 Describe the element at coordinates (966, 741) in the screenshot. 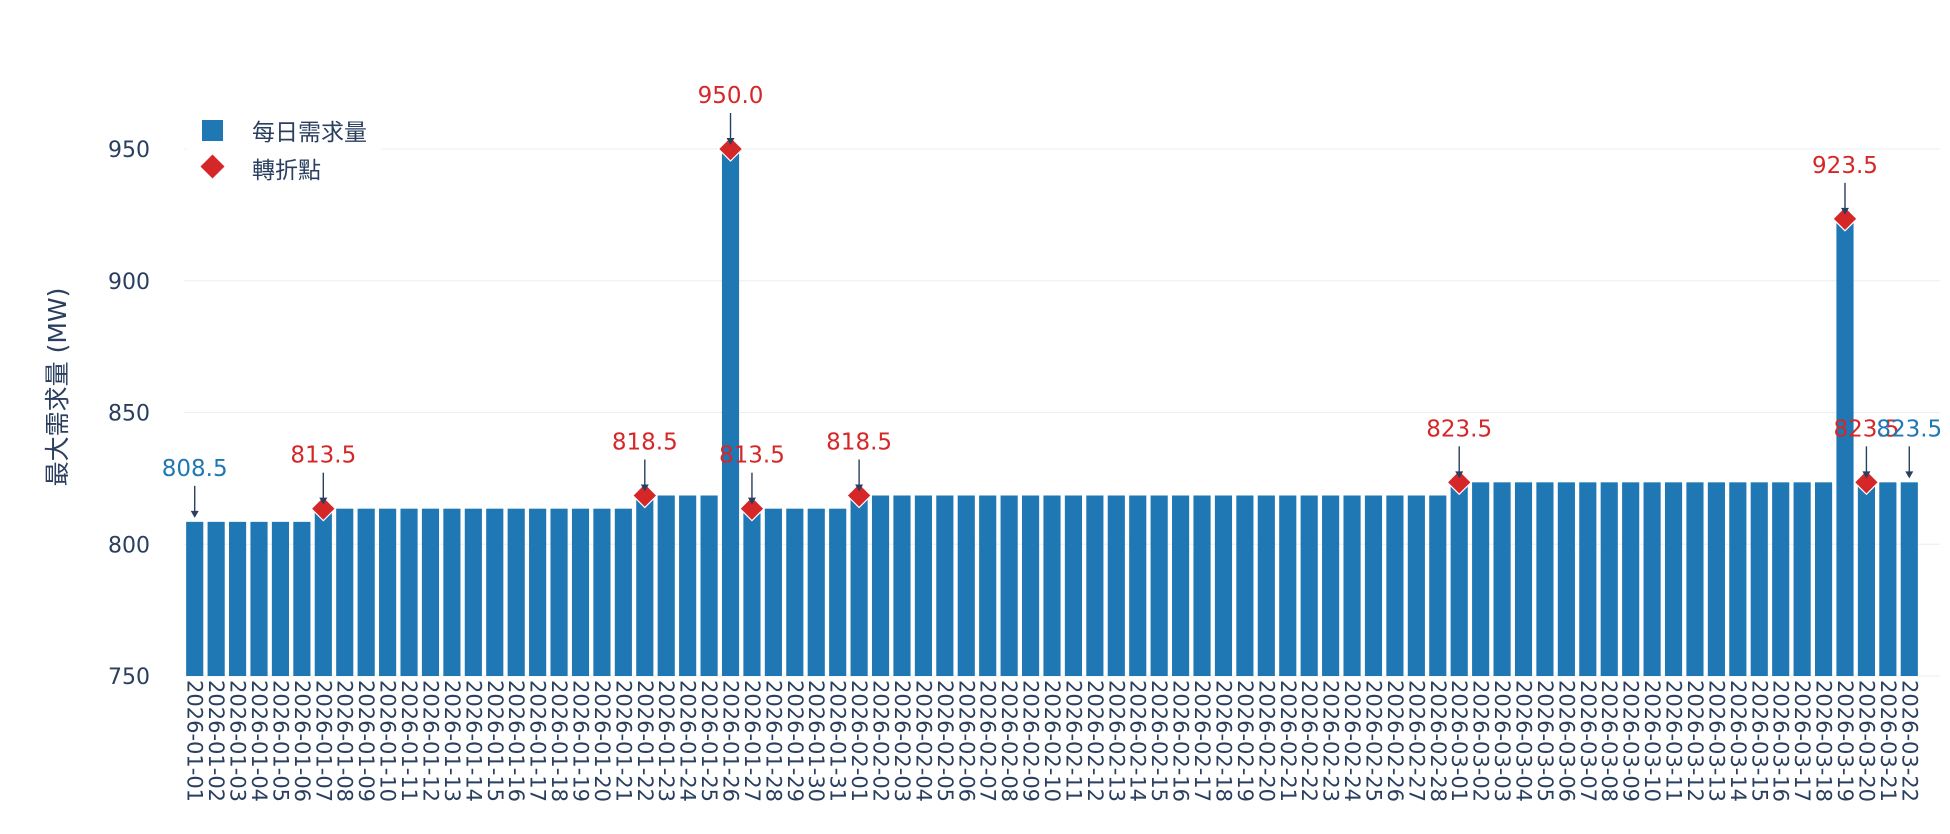

I see `x-tick-label: 2026-02-06` at that location.